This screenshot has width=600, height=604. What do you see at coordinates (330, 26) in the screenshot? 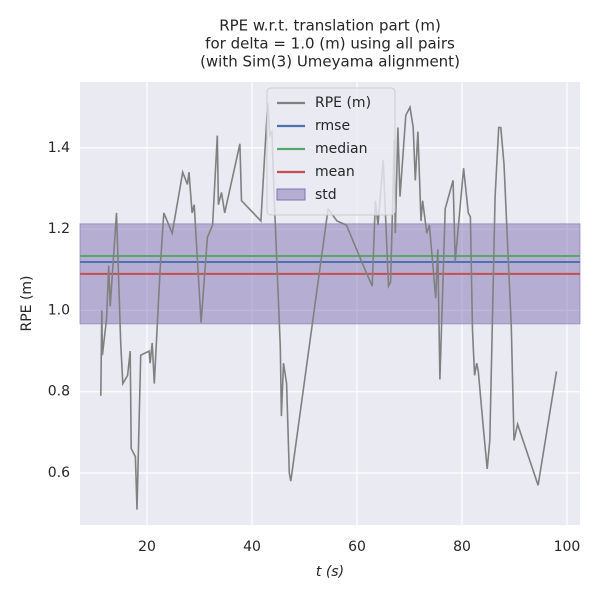
I see `chart-title: RPE w.r.t. translation part (m)` at bounding box center [330, 26].